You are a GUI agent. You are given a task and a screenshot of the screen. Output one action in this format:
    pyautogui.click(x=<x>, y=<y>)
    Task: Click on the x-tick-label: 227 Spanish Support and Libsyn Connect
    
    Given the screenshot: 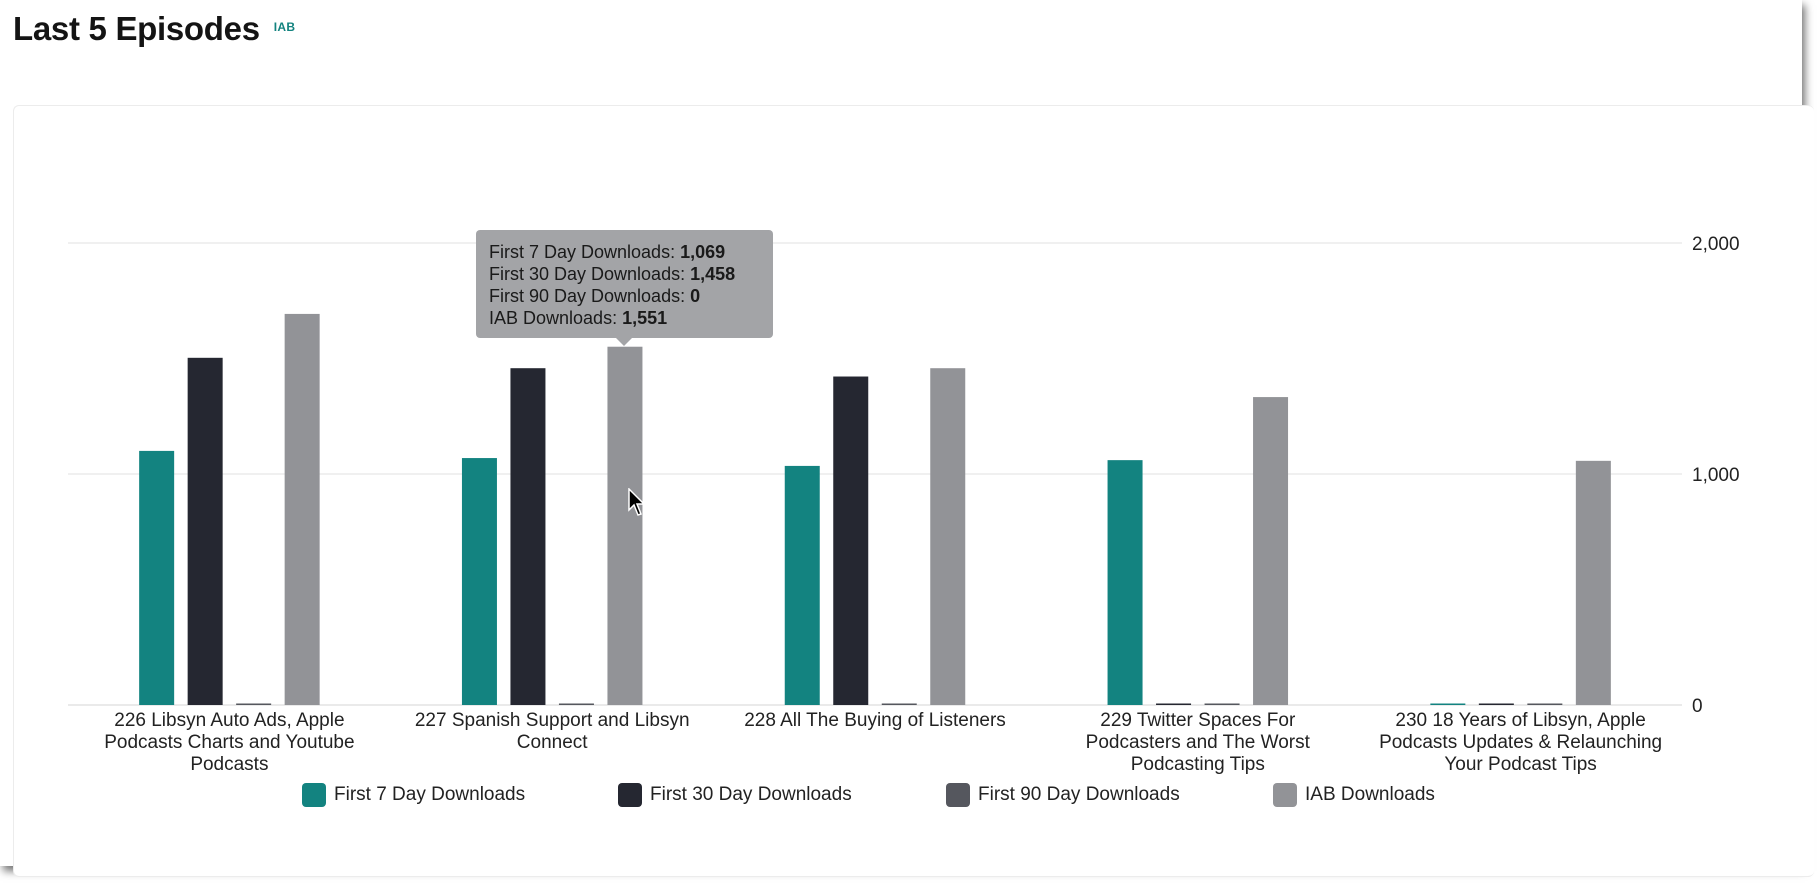 What is the action you would take?
    pyautogui.click(x=552, y=731)
    